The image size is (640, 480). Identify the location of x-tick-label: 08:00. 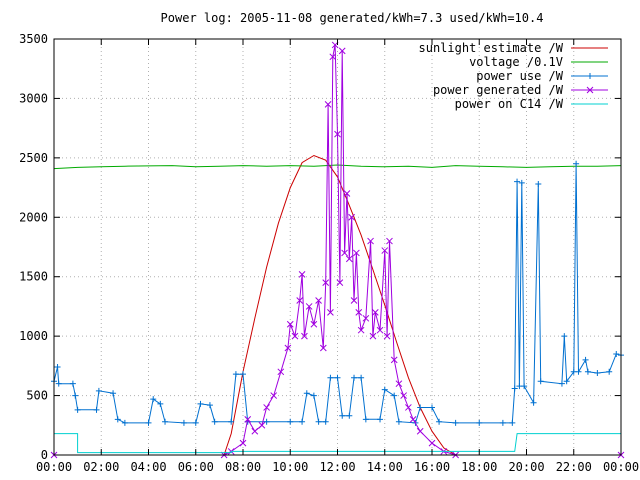
(243, 467).